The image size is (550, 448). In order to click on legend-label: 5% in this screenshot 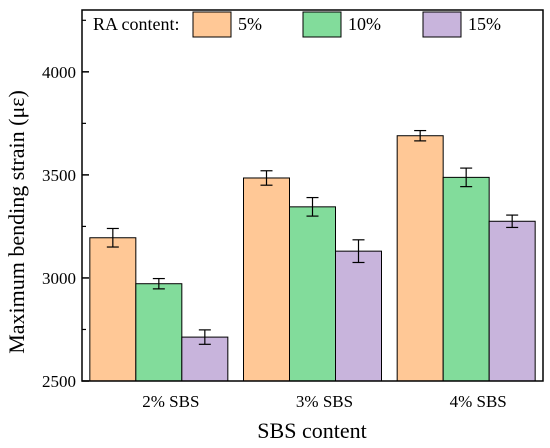, I will do `click(250, 24)`.